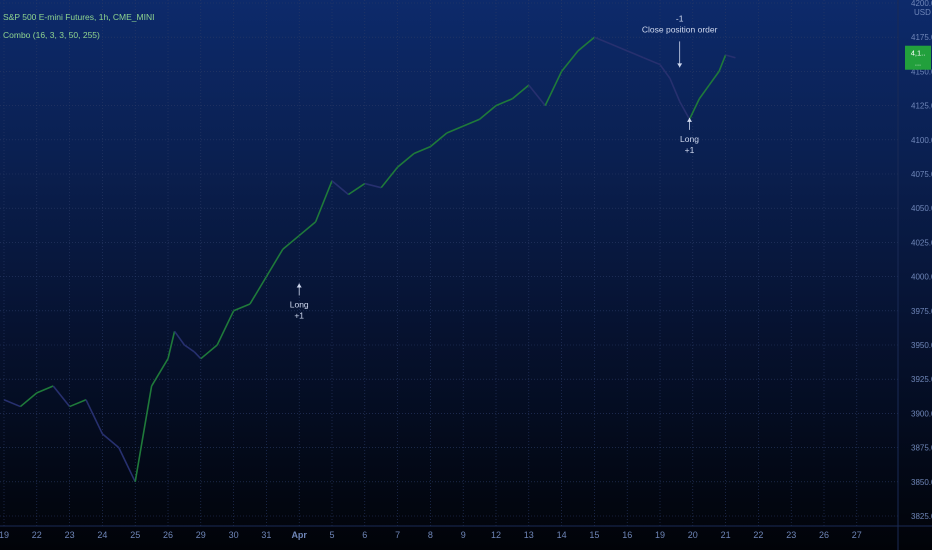  I want to click on last-price-tag, so click(918, 57).